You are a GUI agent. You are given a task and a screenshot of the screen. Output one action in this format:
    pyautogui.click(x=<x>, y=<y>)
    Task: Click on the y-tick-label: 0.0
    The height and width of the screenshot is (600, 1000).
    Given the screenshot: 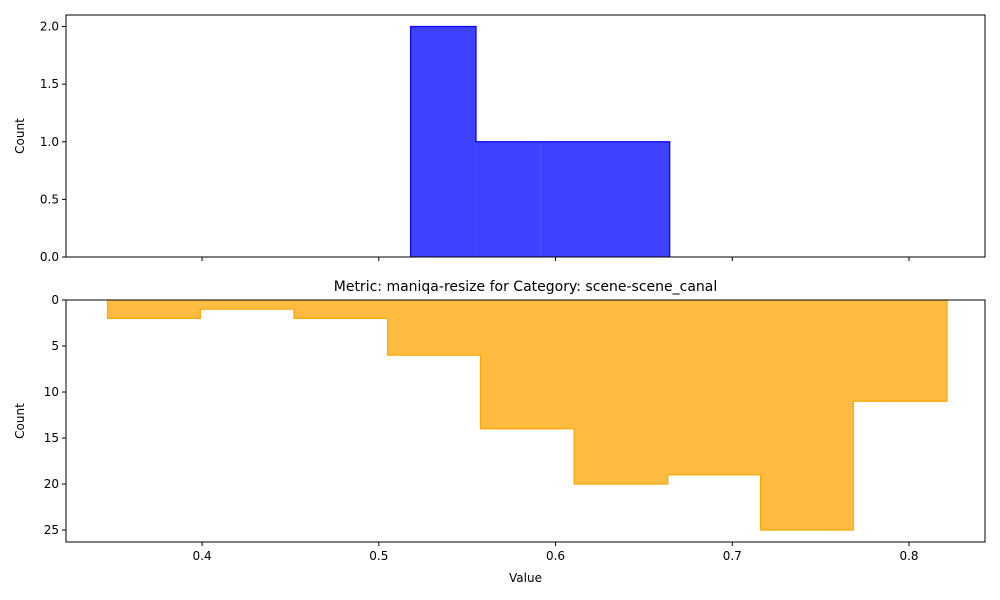 What is the action you would take?
    pyautogui.click(x=49, y=257)
    